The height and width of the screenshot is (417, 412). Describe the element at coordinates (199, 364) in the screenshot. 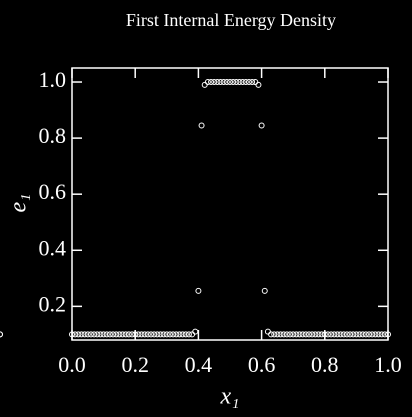

I see `x-tick-label: 0.4` at that location.